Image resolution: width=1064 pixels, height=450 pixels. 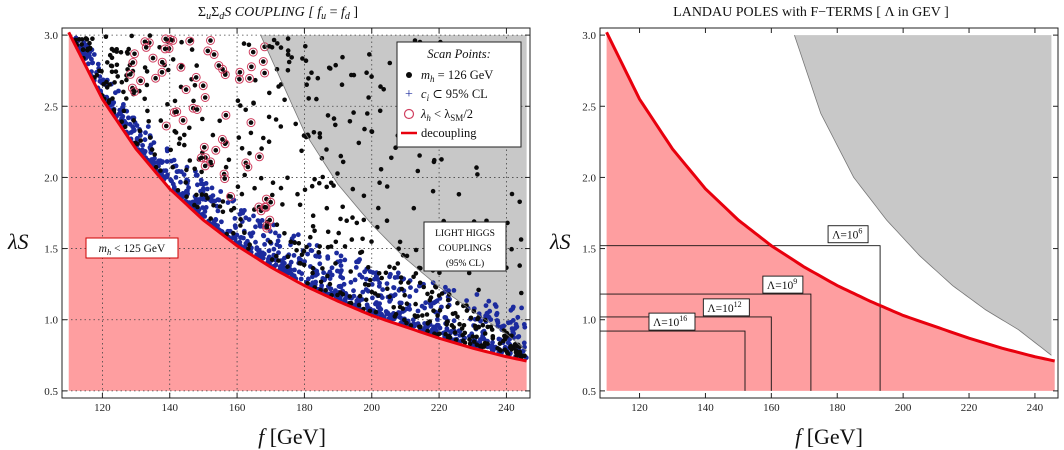 I want to click on svg-text: mh < 125 GeV, so click(x=132, y=250).